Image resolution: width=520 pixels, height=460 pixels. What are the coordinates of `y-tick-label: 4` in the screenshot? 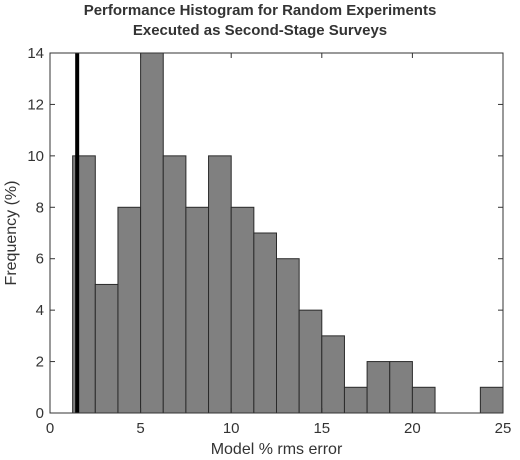 It's located at (40, 310).